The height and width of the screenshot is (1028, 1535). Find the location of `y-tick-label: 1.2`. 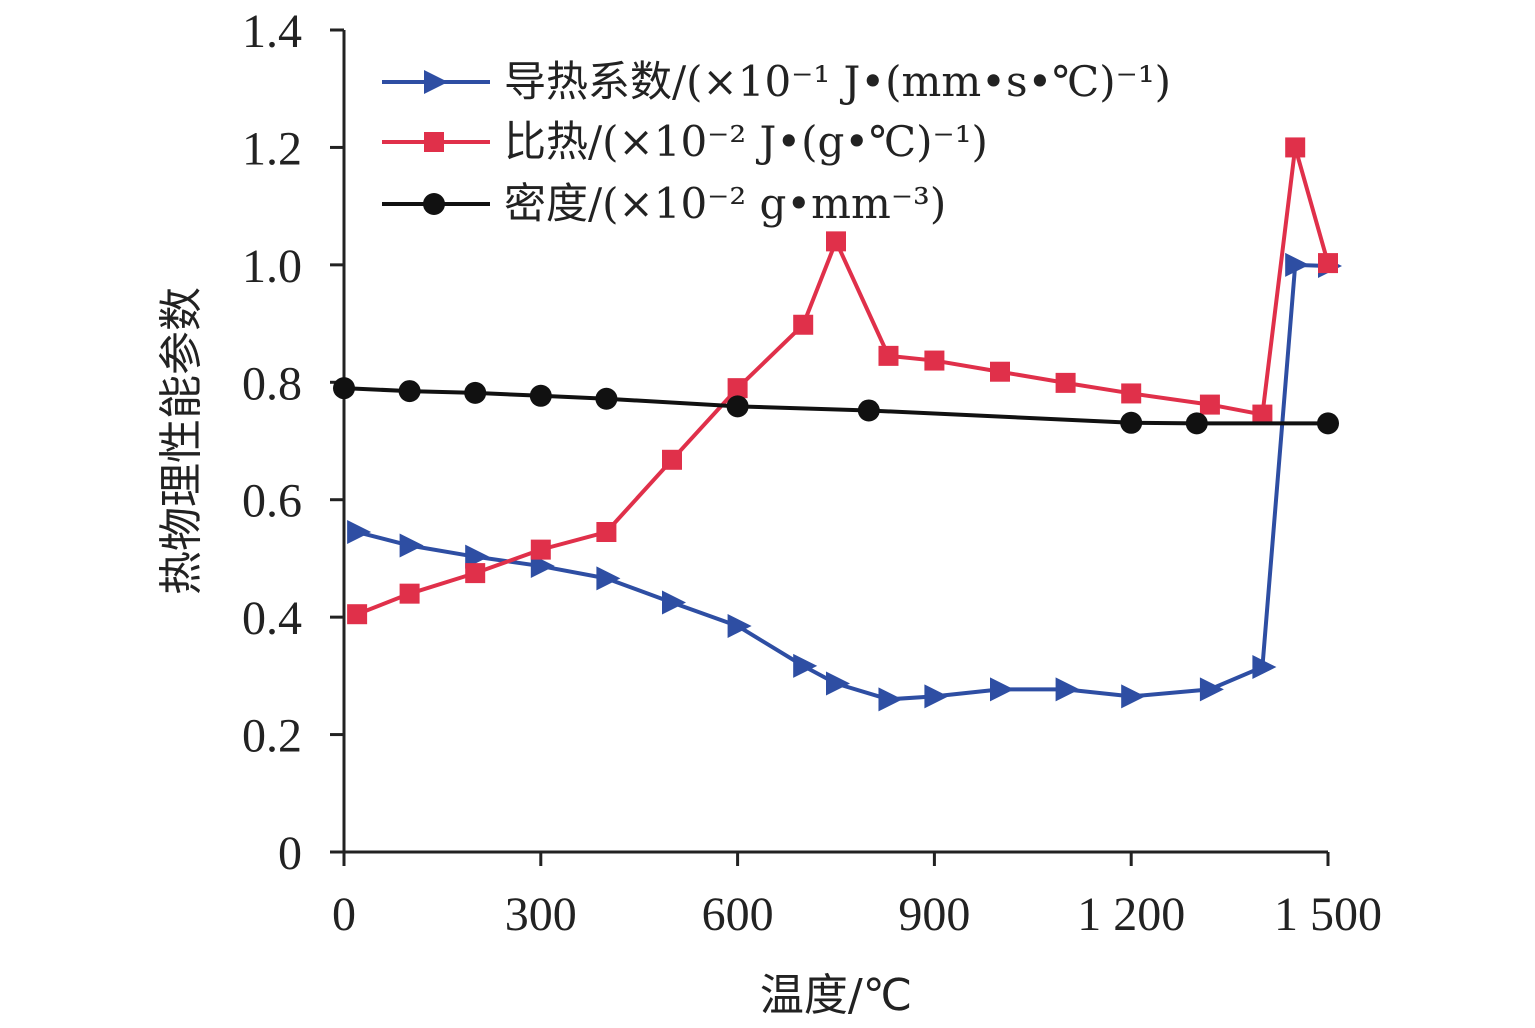

y-tick-label: 1.2 is located at coordinates (272, 148).